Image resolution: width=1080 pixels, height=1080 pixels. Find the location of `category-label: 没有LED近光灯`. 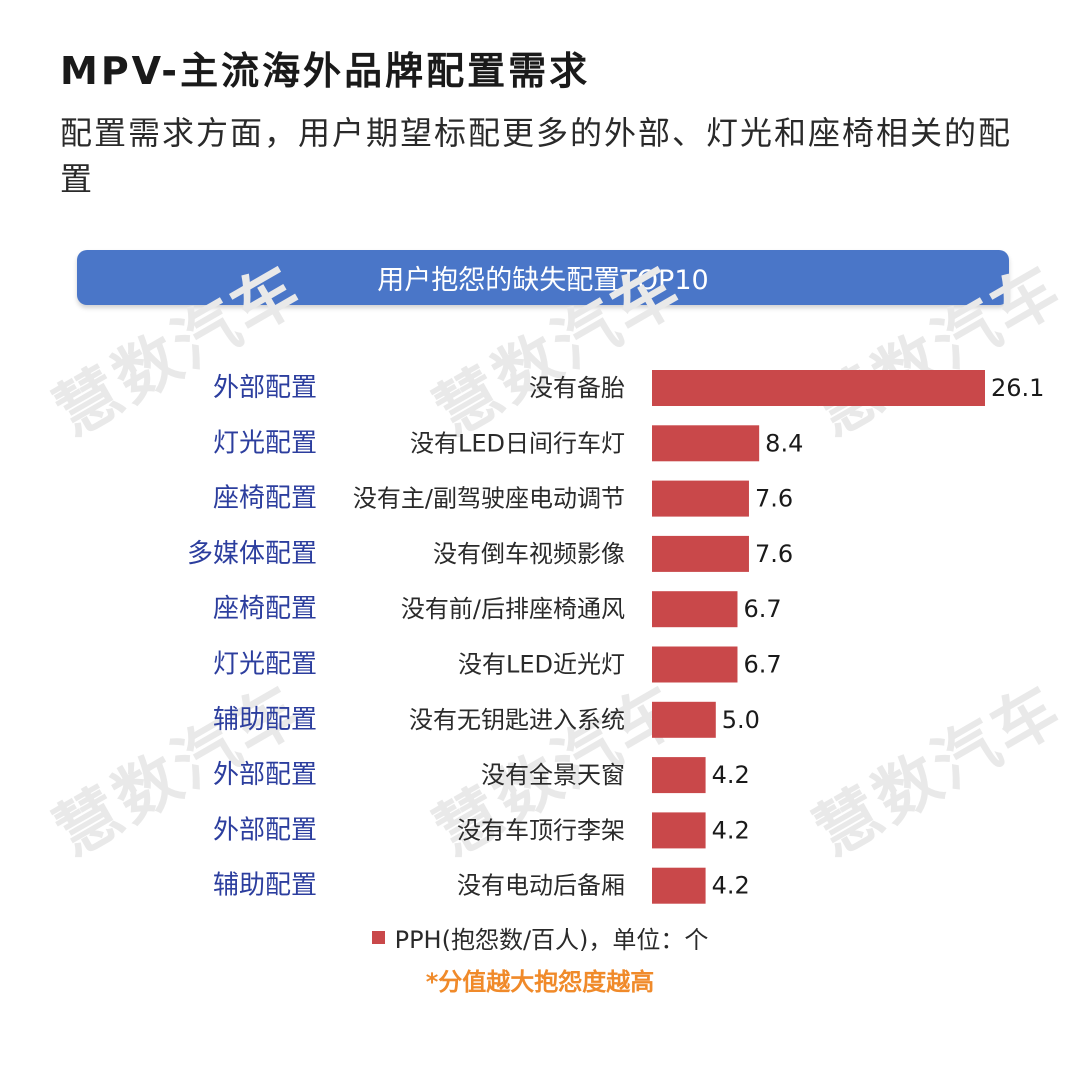

category-label: 没有LED近光灯 is located at coordinates (541, 665).